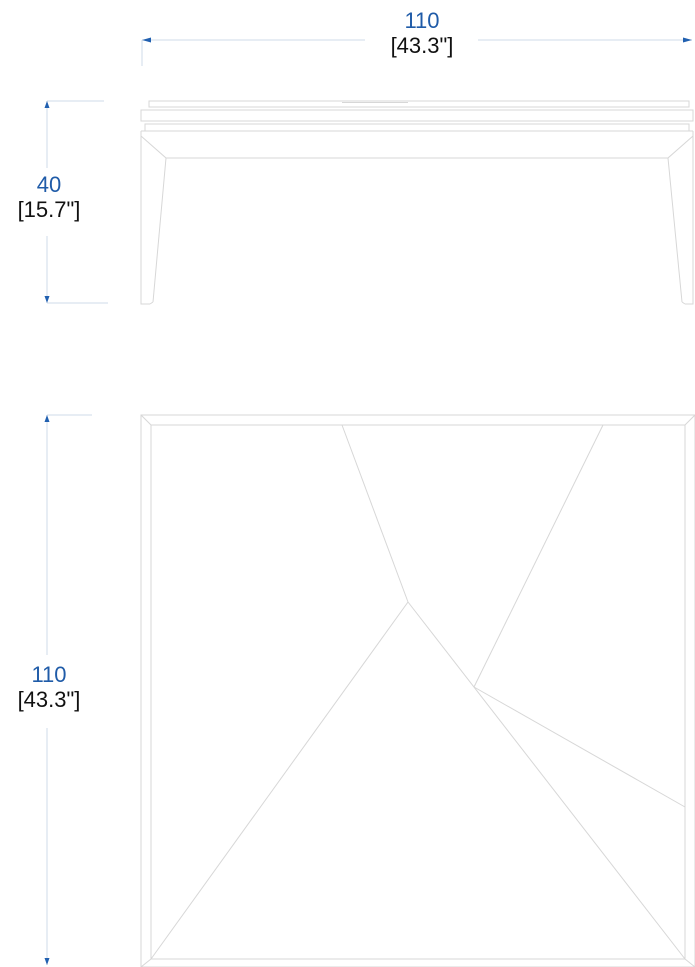 The height and width of the screenshot is (967, 695). Describe the element at coordinates (49, 674) in the screenshot. I see `depth-metric-value: 110` at that location.